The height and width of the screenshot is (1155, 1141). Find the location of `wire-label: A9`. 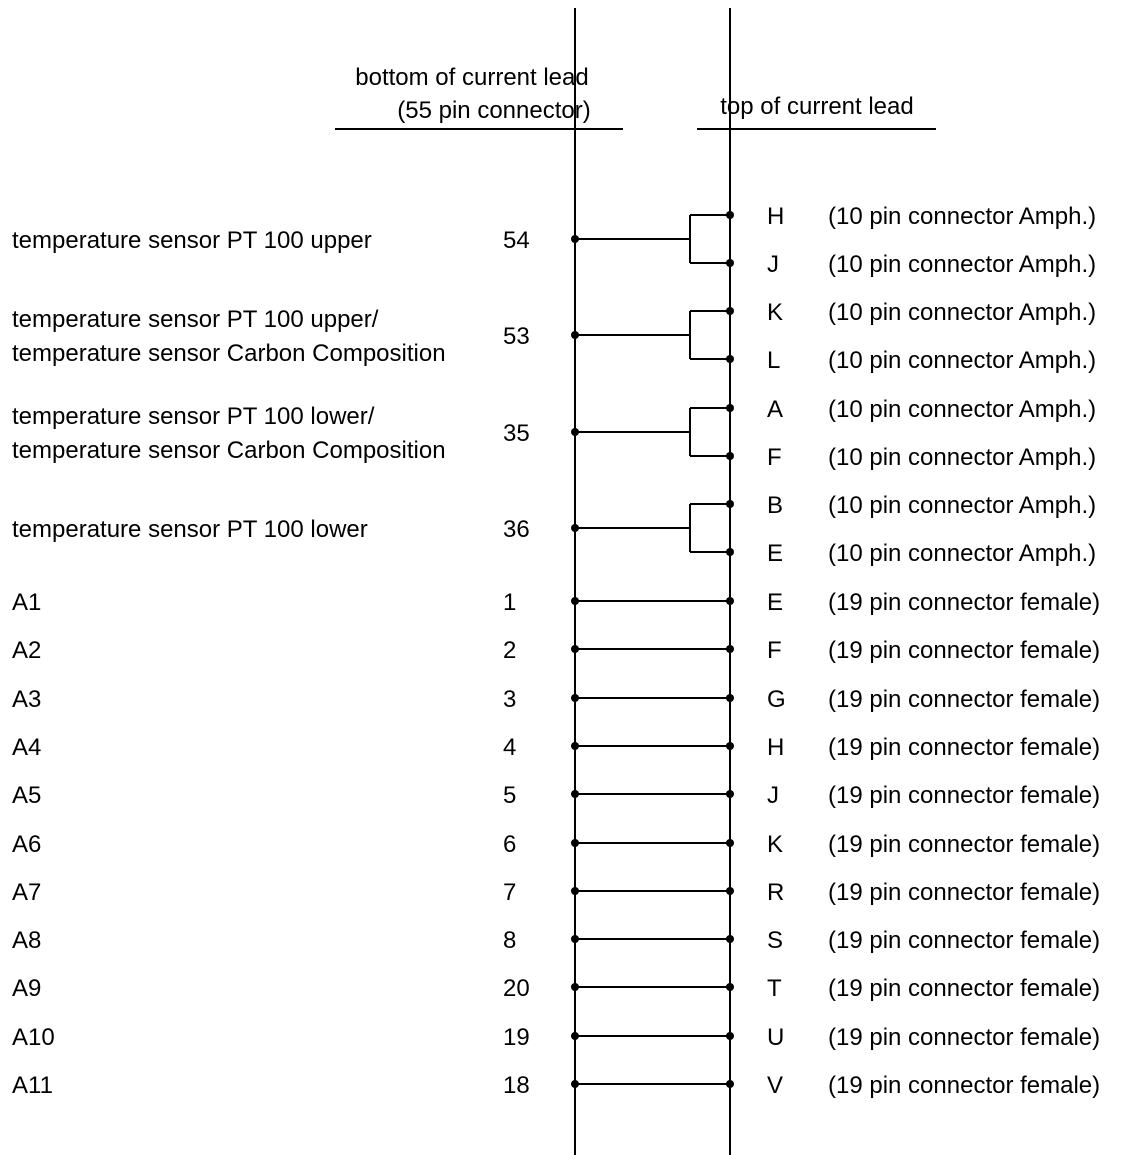

wire-label: A9 is located at coordinates (26, 988).